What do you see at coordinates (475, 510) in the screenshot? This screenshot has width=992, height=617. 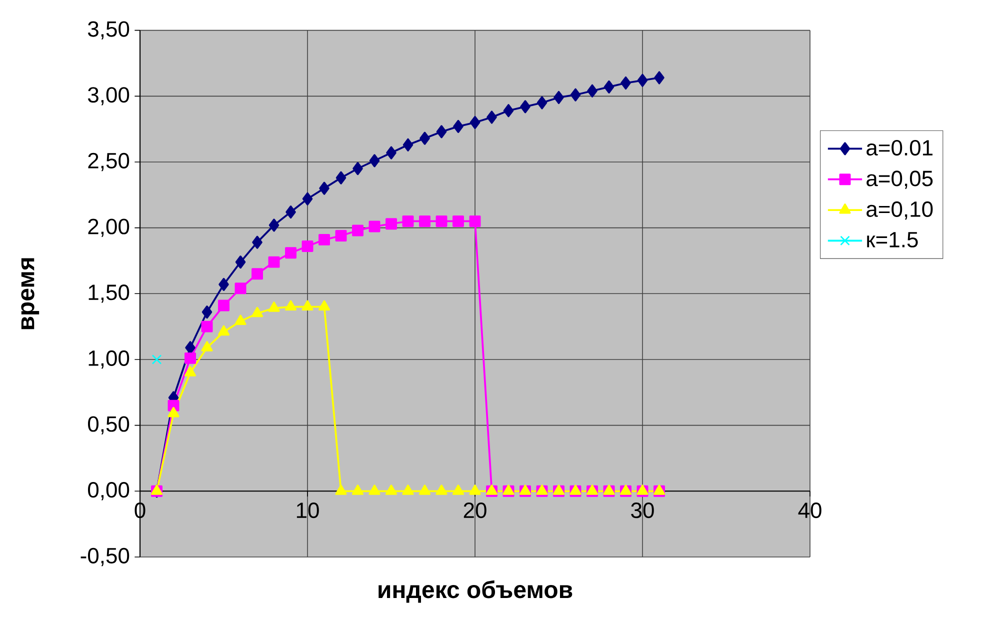 I see `x-tick-label: 20` at bounding box center [475, 510].